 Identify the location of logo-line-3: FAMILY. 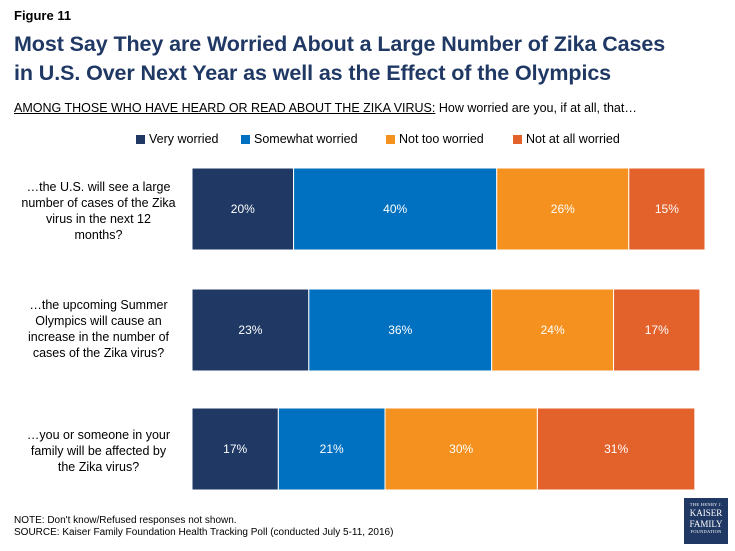
(706, 524).